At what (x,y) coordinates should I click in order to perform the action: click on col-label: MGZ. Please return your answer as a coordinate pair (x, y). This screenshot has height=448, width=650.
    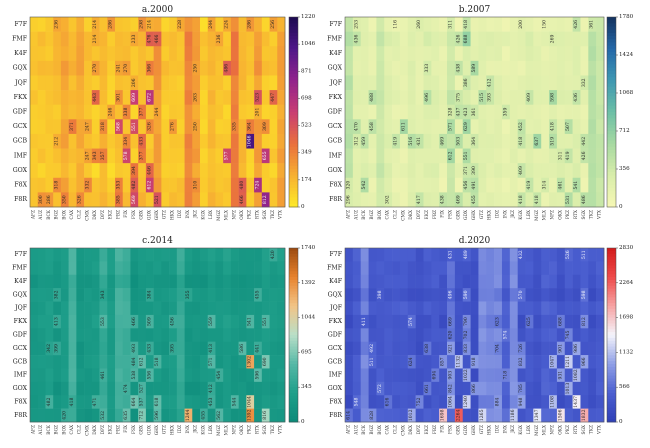
    Looking at the image, I should click on (219, 215).